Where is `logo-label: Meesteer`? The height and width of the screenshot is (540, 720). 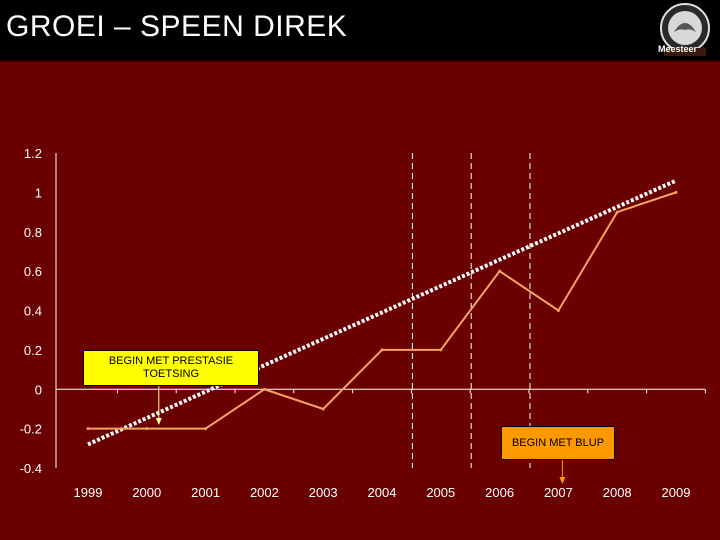
logo-label: Meesteer is located at coordinates (678, 49).